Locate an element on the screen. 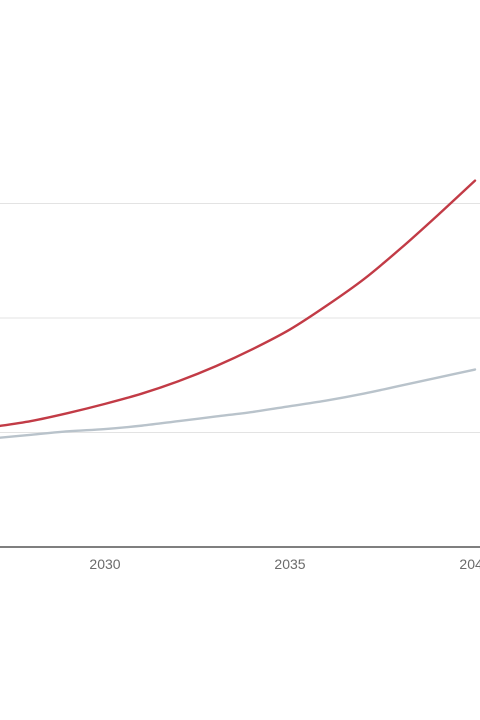  x-tick-label: 2030 is located at coordinates (104, 564).